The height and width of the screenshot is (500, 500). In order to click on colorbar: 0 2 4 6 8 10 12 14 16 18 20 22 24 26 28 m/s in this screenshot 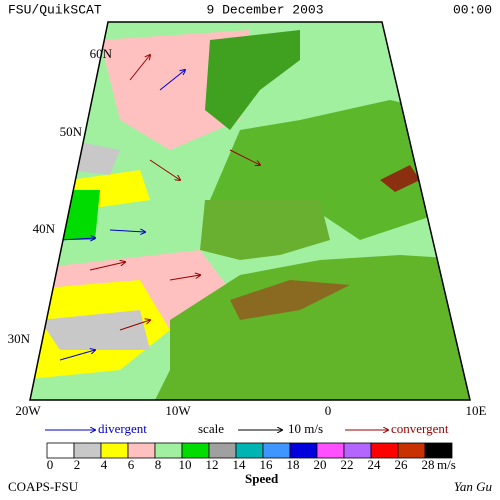, I will do `click(251, 457)`.